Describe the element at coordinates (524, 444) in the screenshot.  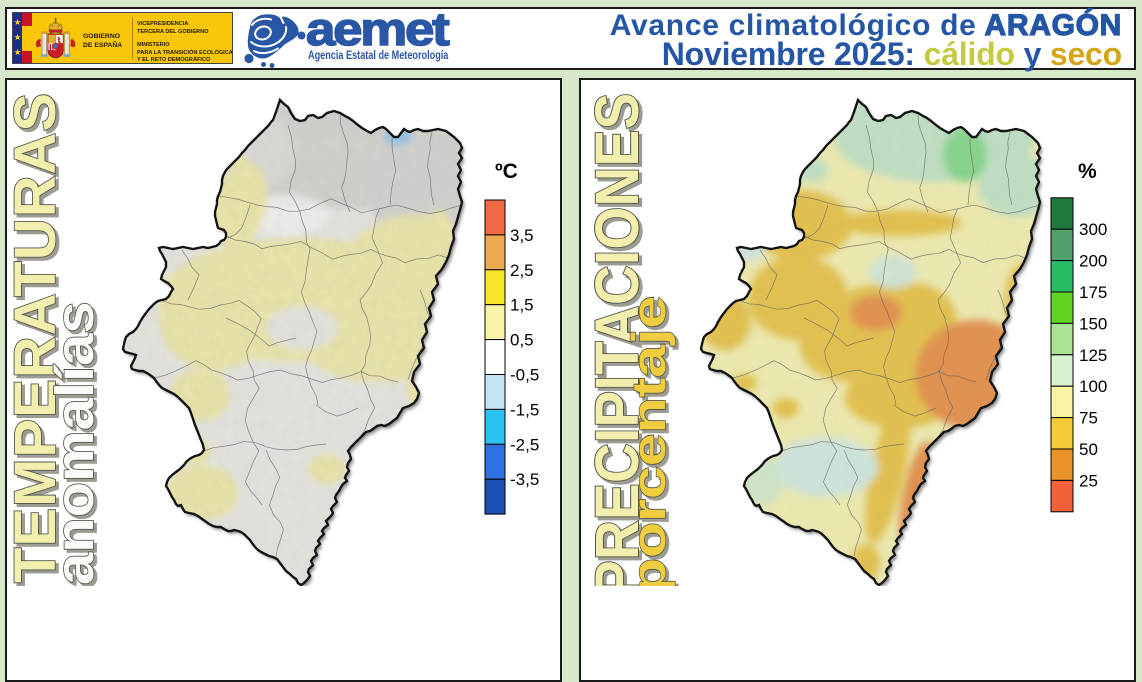
I see `svg-text: -2,5` at that location.